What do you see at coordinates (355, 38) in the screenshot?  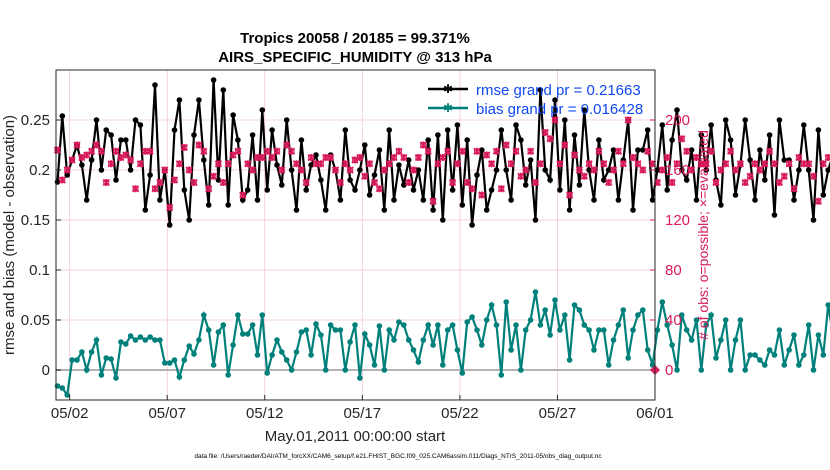 I see `chart-title-line1: Tropics 20058 / 20185 = 99.371%` at bounding box center [355, 38].